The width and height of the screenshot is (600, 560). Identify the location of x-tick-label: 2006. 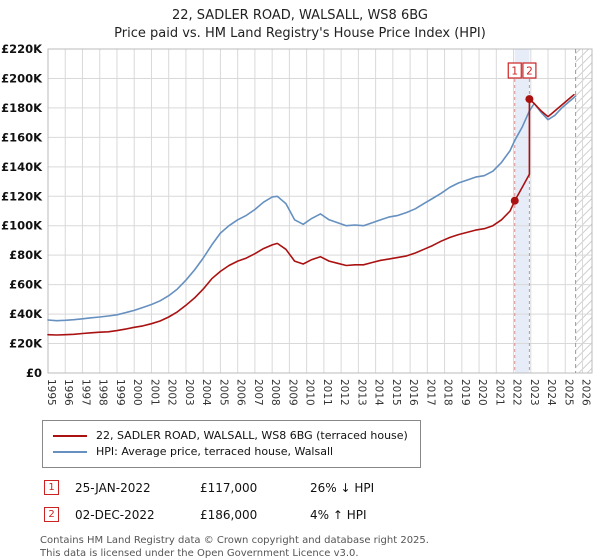
(241, 392).